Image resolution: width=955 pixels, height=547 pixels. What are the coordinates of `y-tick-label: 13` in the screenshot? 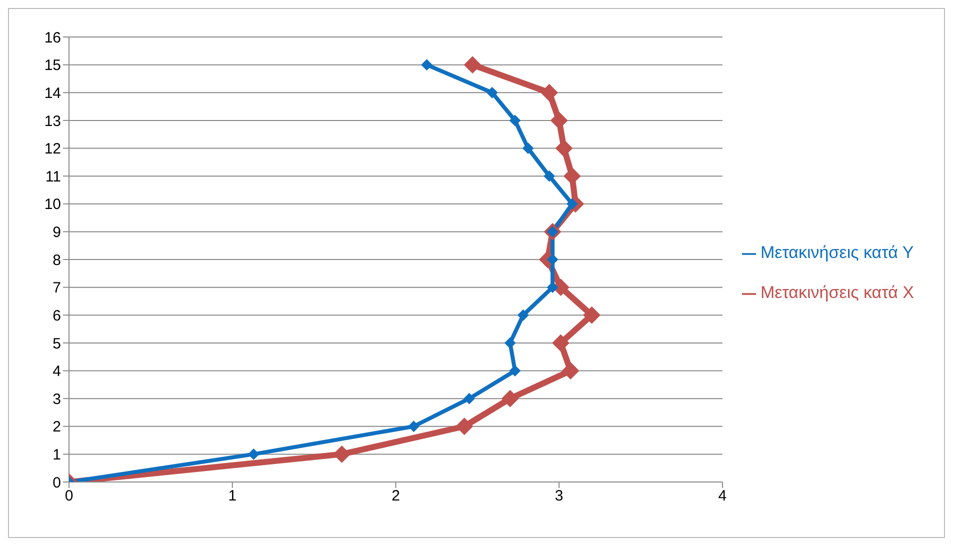 It's located at (52, 121).